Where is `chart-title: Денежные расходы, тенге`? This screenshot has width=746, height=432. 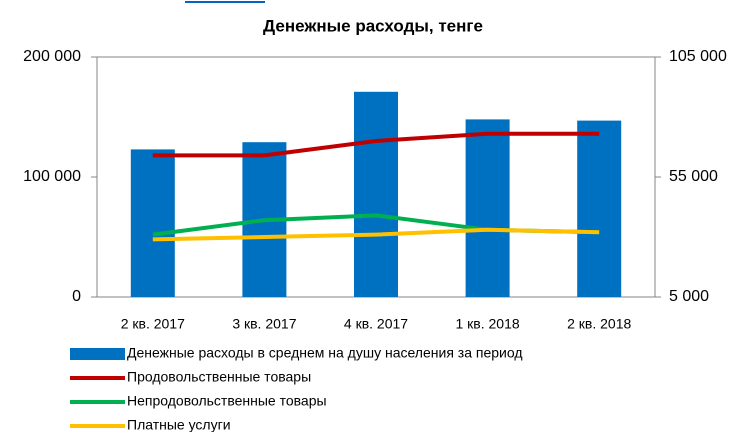 chart-title: Денежные расходы, тенге is located at coordinates (373, 25).